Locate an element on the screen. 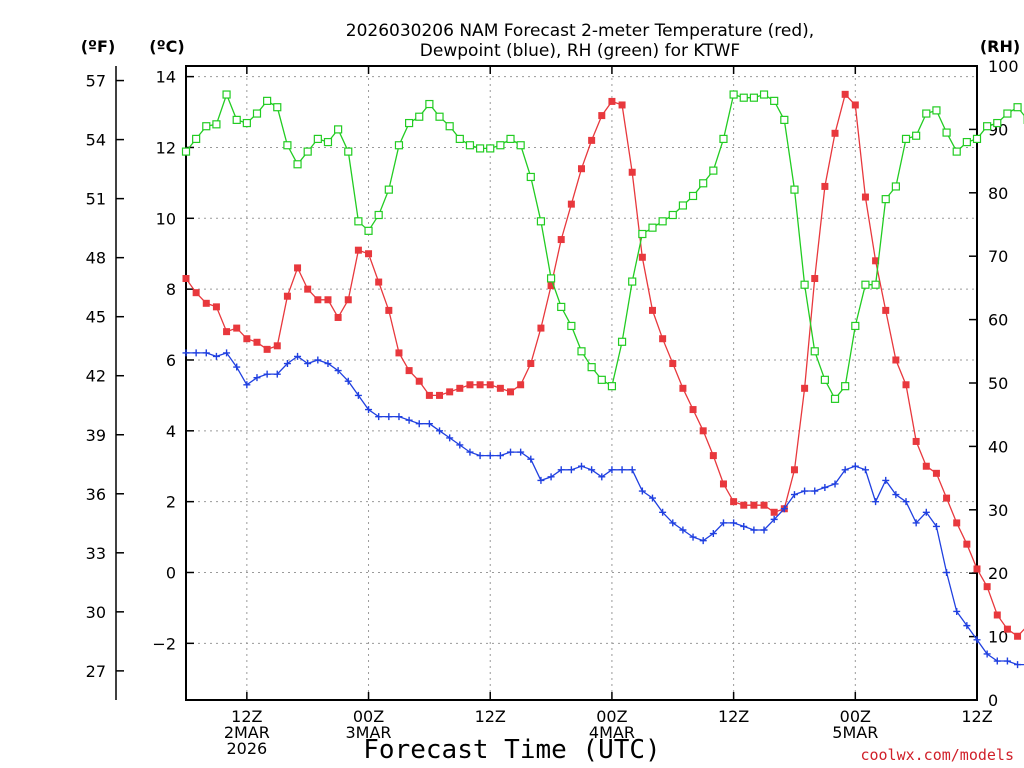  chart-title-line2: Dewpoint (blue), RH (green) for KTWF is located at coordinates (580, 51).